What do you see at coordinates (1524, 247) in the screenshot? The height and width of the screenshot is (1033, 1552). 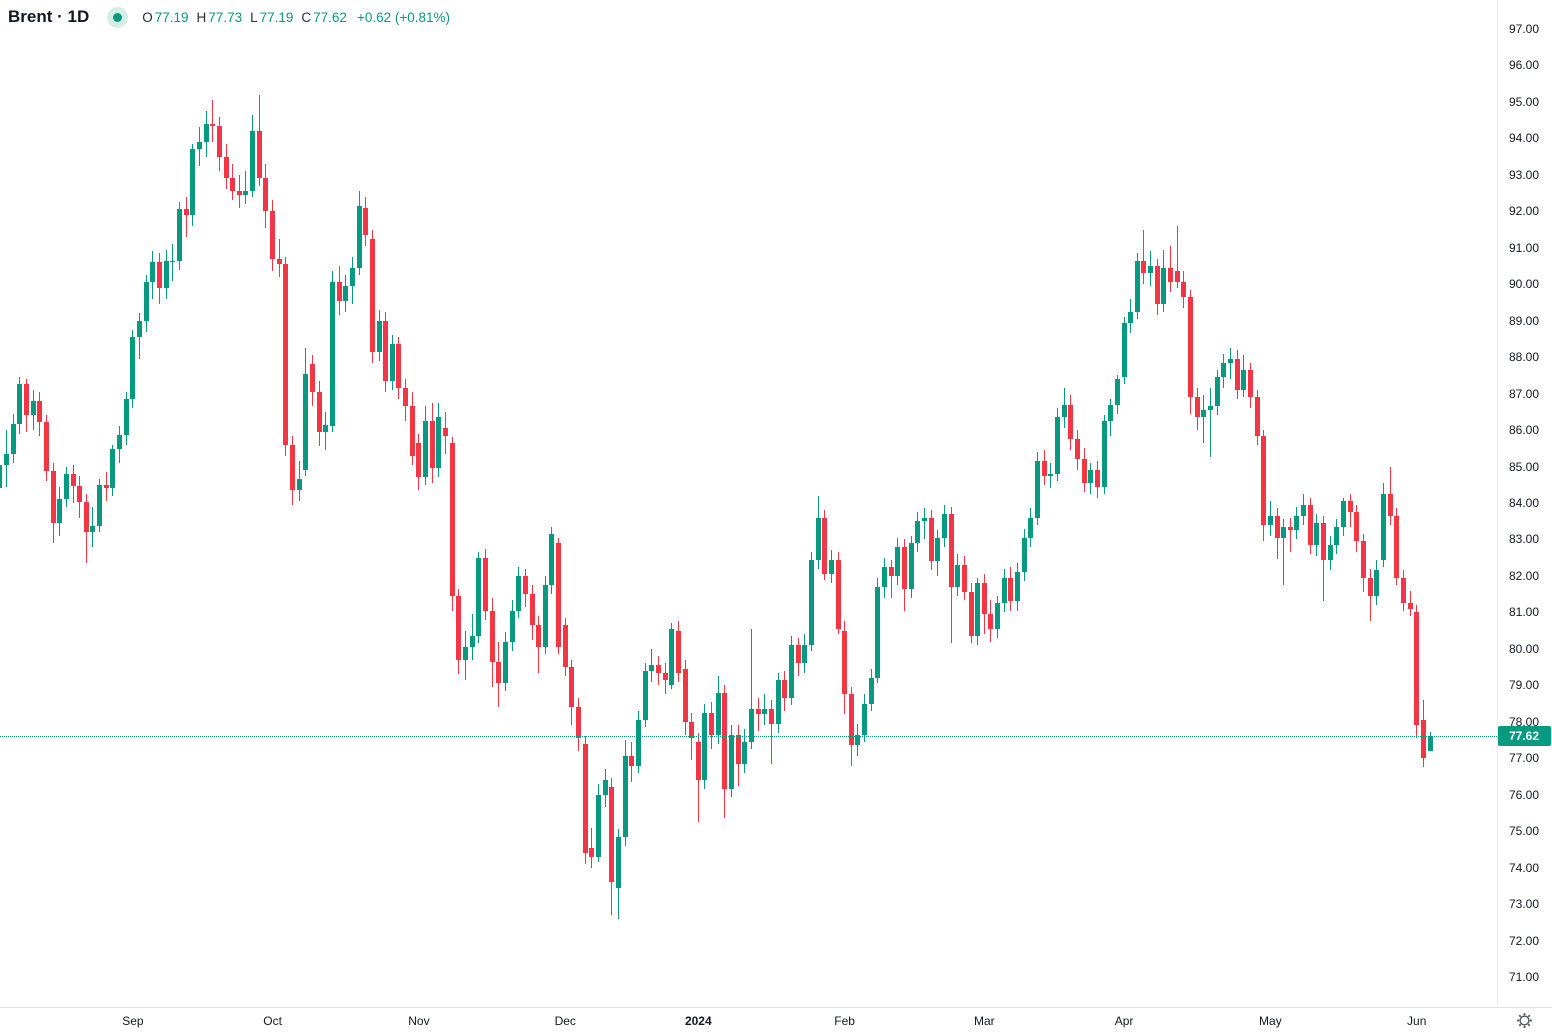 I see `price-tick-label: 91.00` at bounding box center [1524, 247].